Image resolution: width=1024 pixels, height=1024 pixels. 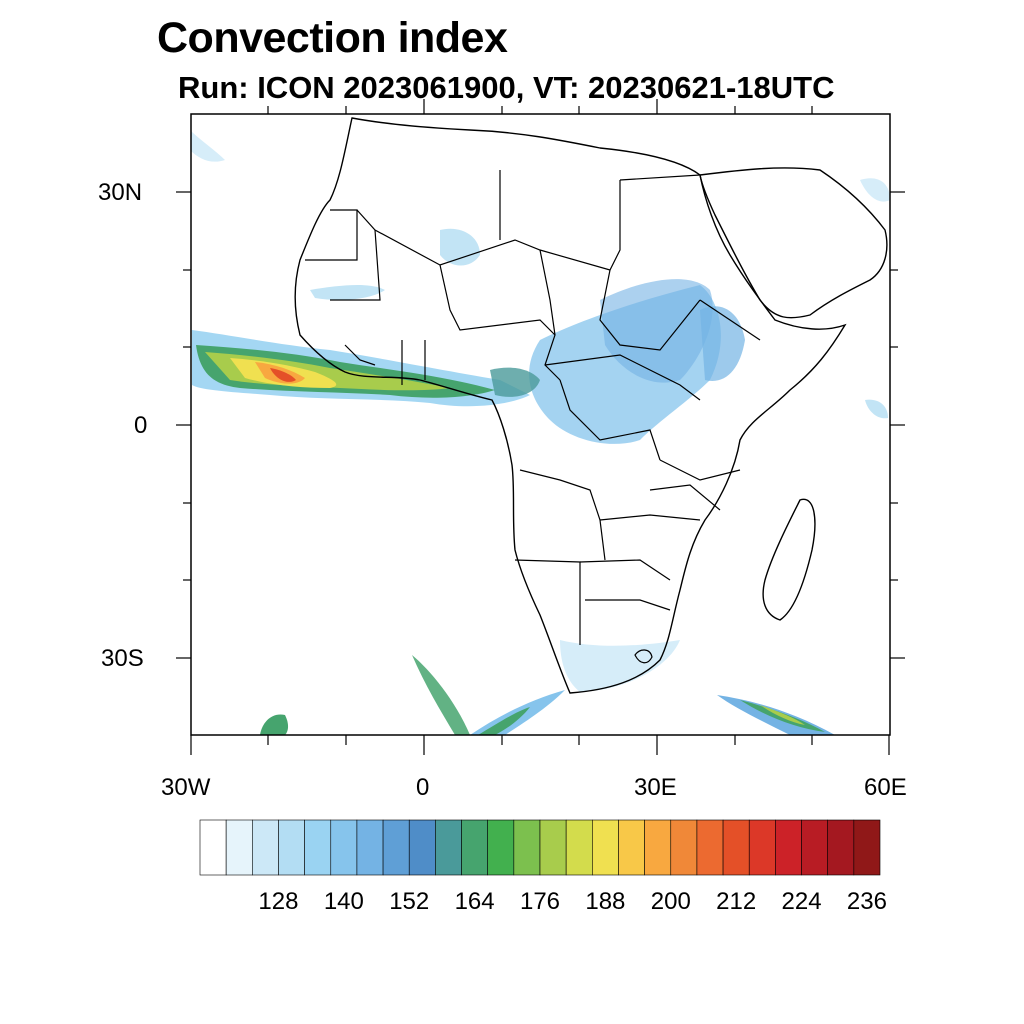 What do you see at coordinates (801, 901) in the screenshot?
I see `colorbar-label: 224` at bounding box center [801, 901].